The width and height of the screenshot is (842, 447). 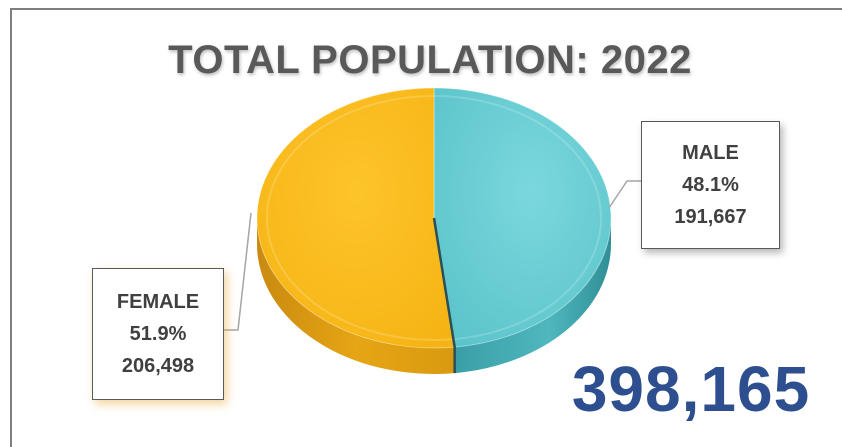 What do you see at coordinates (710, 217) in the screenshot?
I see `male-value: 191,667` at bounding box center [710, 217].